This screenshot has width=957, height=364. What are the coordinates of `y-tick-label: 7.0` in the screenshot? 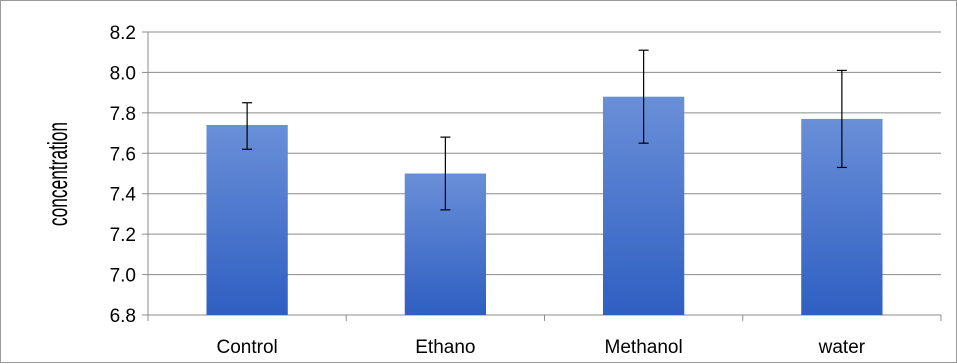 It's located at (123, 276).